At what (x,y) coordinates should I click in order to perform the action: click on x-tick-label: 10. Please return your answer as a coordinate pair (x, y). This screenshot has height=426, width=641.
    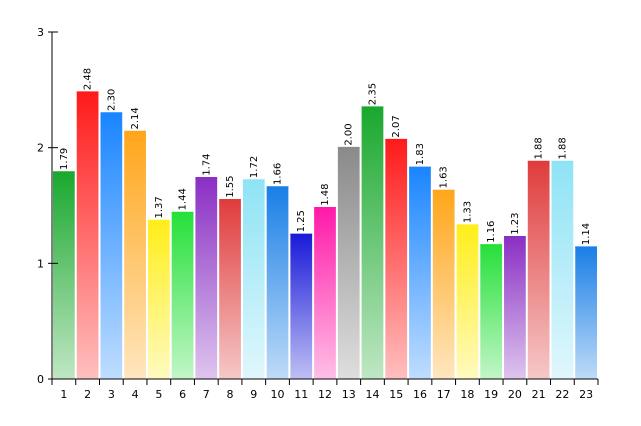
    Looking at the image, I should click on (278, 394).